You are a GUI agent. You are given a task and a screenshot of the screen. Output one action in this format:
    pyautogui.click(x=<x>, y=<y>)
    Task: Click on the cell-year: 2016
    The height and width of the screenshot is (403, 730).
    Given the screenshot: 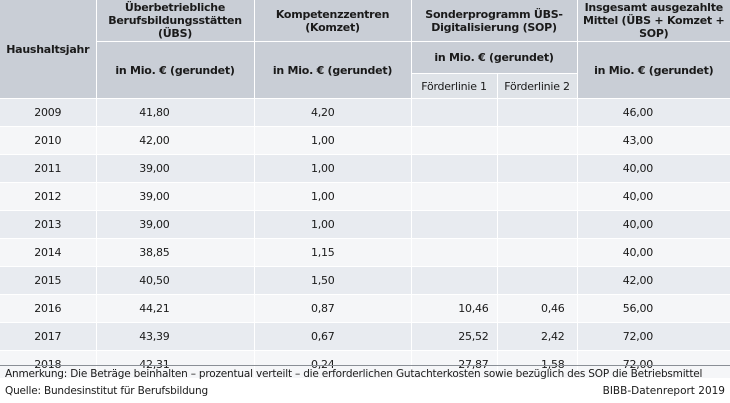 What is the action you would take?
    pyautogui.click(x=48, y=308)
    